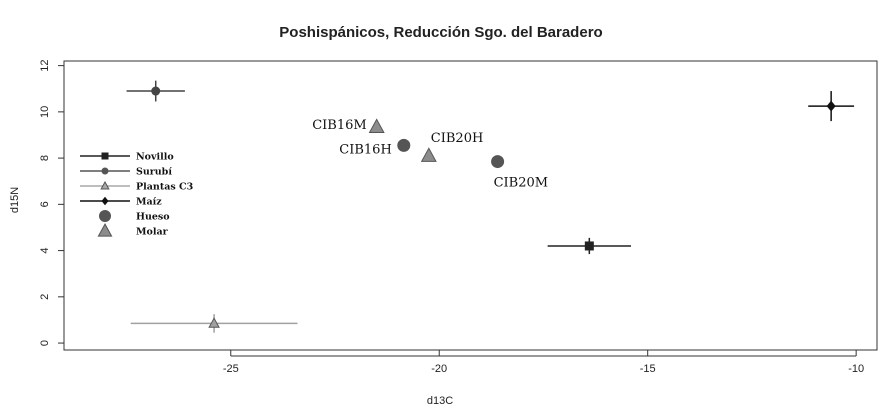 Image resolution: width=882 pixels, height=417 pixels. I want to click on x-axis: -25 -20 -15 -10, so click(543, 362).